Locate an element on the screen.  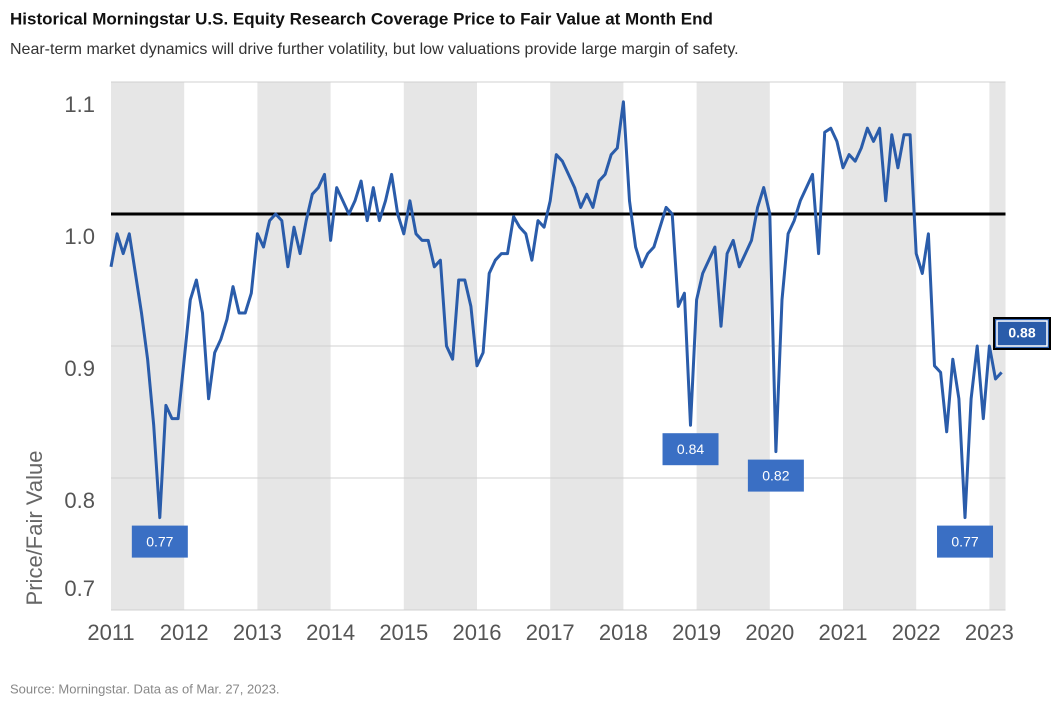
x-tick-label: 2016 is located at coordinates (477, 632).